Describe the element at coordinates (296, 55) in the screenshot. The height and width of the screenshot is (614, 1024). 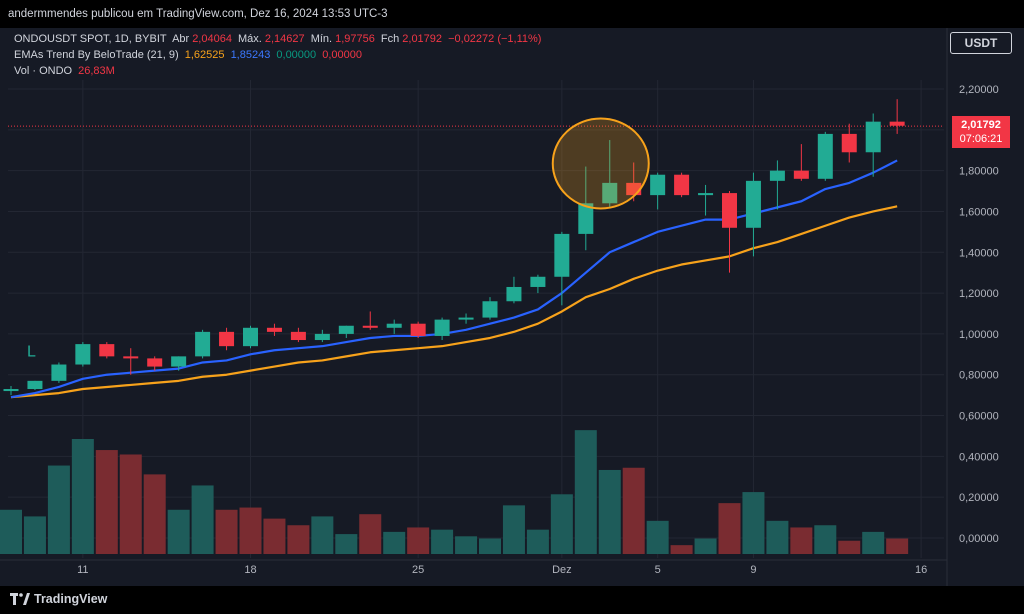
I see `ema-value-3: 0,00000` at that location.